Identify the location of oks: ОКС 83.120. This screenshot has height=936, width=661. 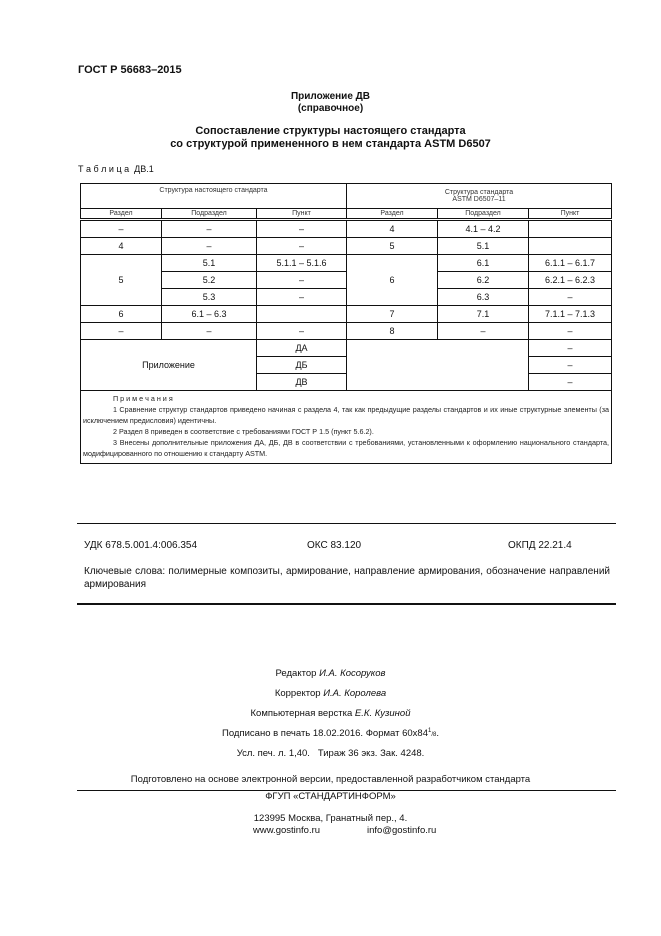
(334, 545).